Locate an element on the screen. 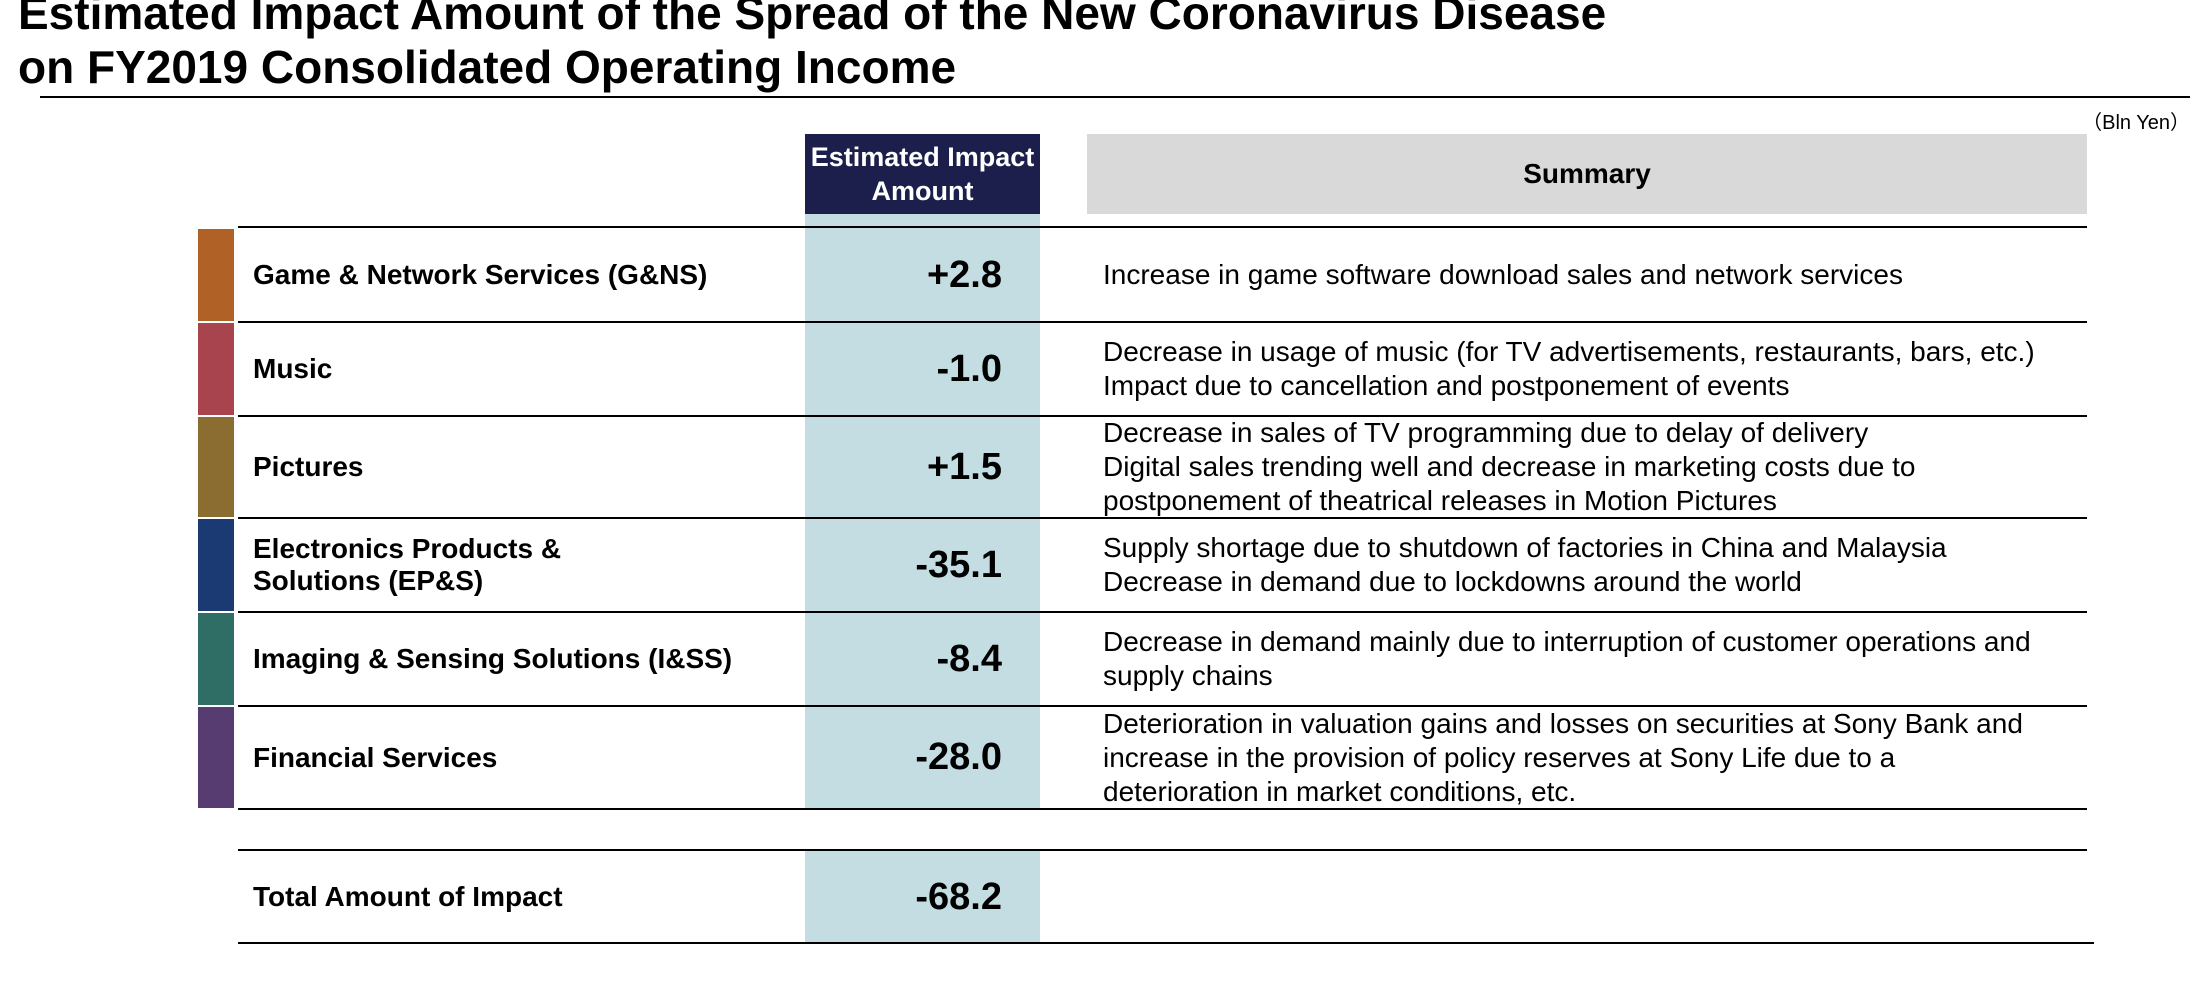  segment-label-line: Imaging & Sensing Solutions (I&SS) is located at coordinates (493, 658).